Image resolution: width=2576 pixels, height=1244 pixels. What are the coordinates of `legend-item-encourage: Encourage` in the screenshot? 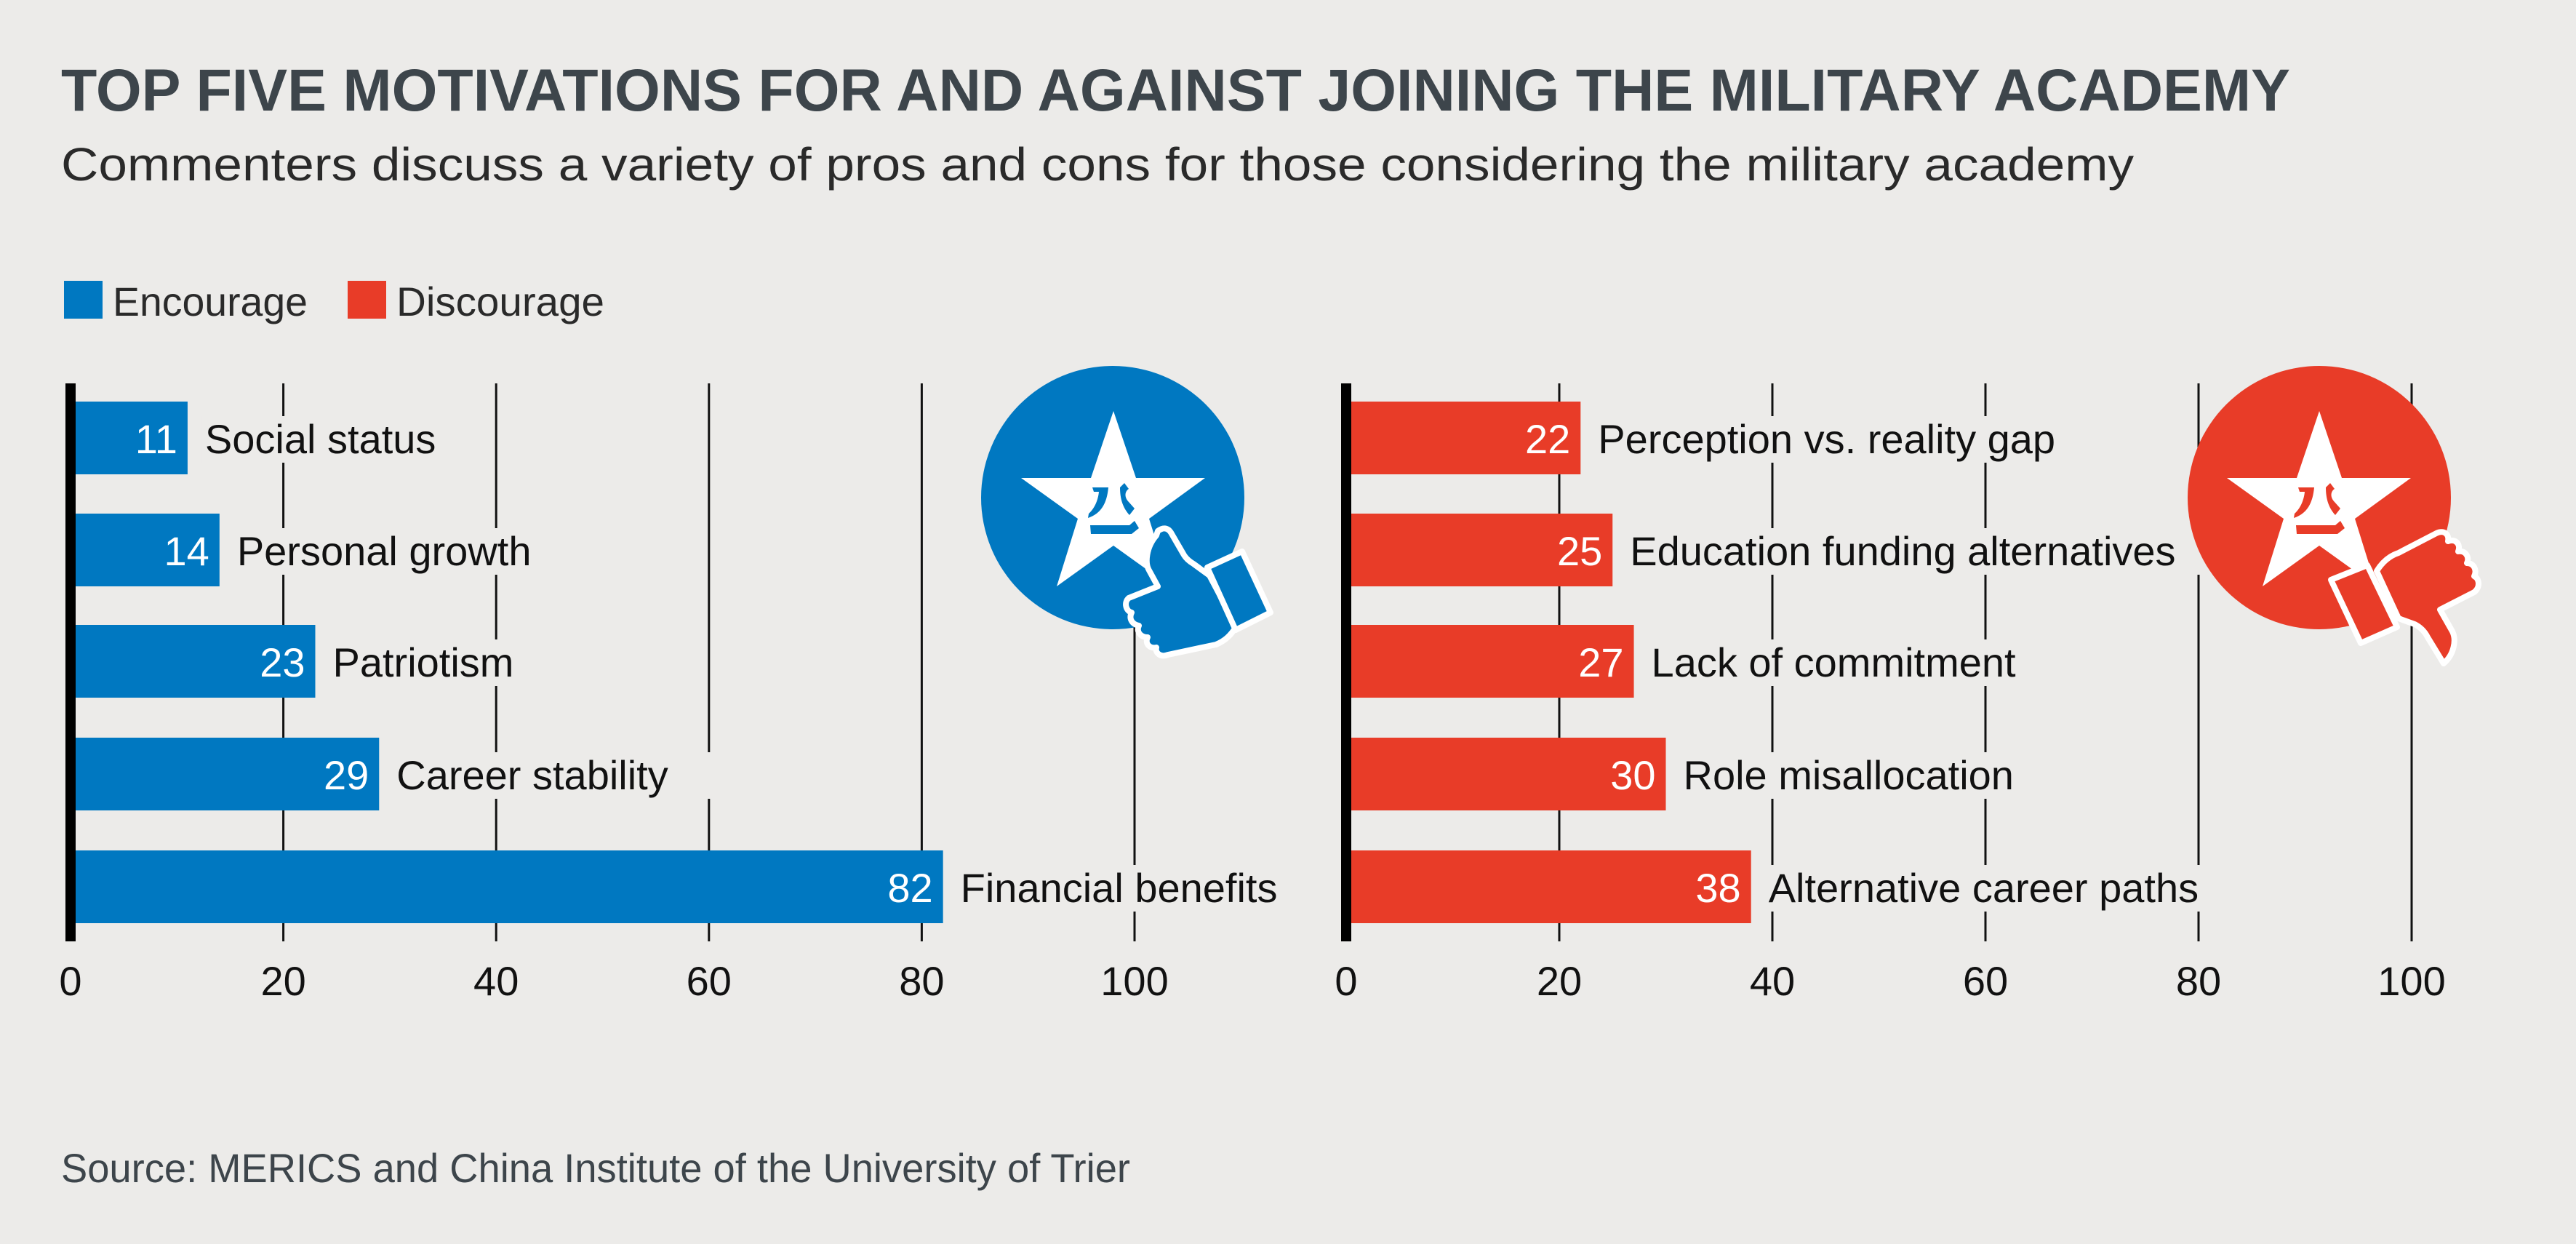 It's located at (186, 301).